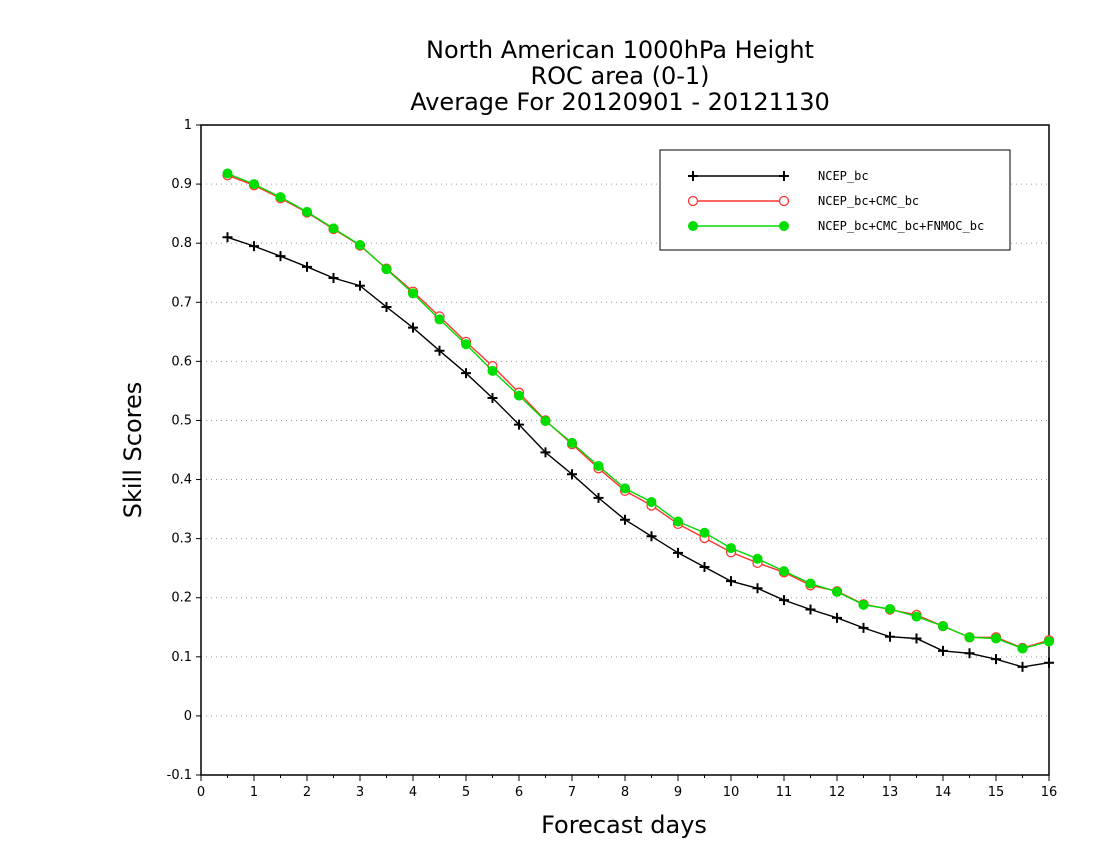 The image size is (1100, 850). What do you see at coordinates (625, 792) in the screenshot?
I see `x-tick-label: 8` at bounding box center [625, 792].